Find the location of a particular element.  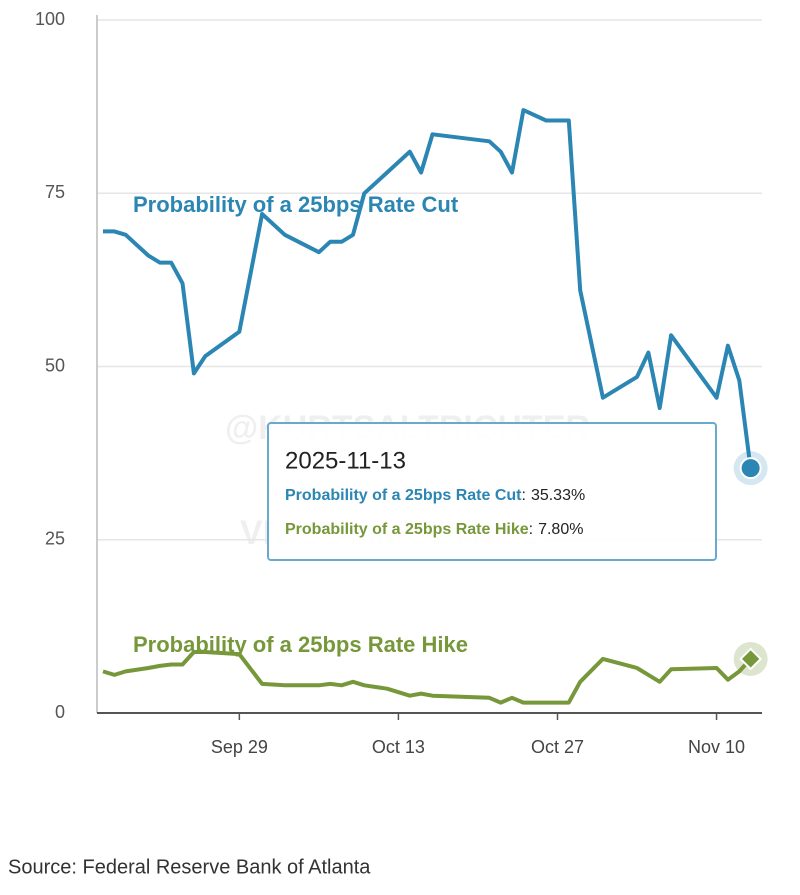

tooltip-box is located at coordinates (492, 491).